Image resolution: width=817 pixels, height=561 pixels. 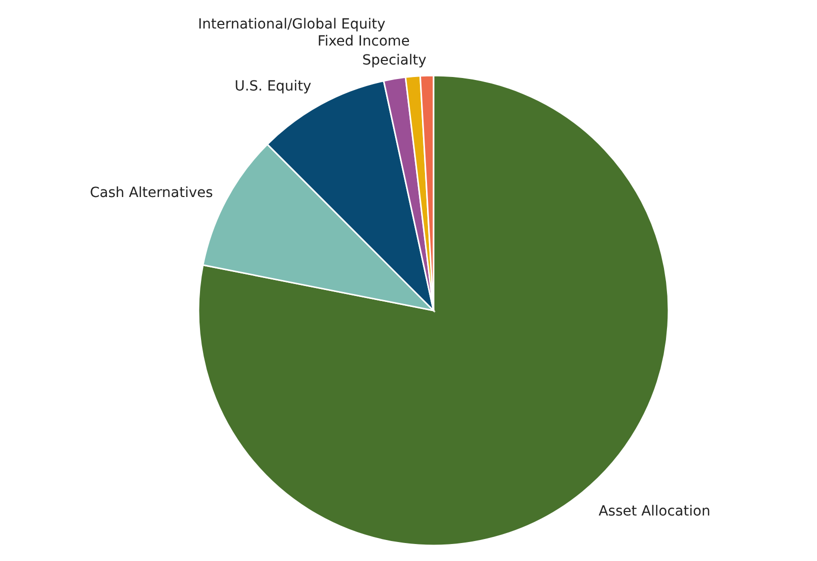 I want to click on slice-label: U.S. Equity, so click(x=273, y=86).